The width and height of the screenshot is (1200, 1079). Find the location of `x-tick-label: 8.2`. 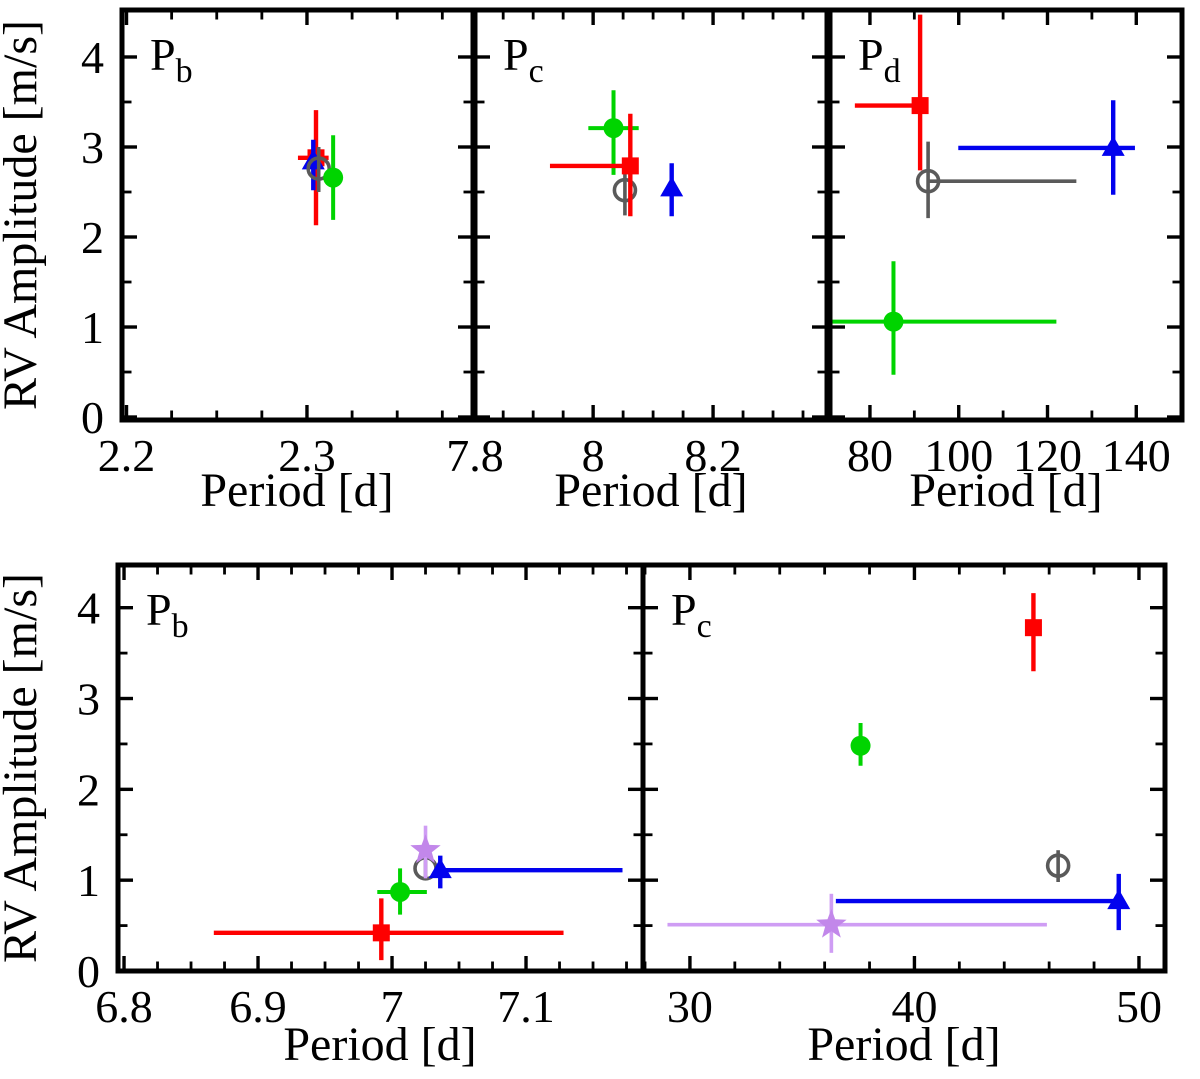

x-tick-label: 8.2 is located at coordinates (713, 455).